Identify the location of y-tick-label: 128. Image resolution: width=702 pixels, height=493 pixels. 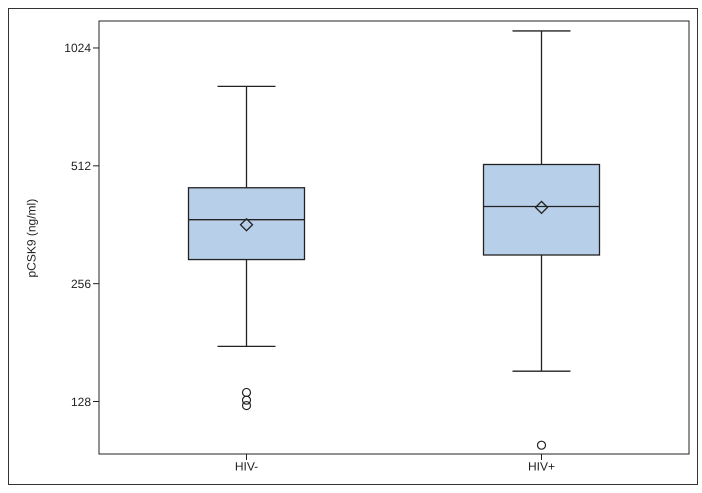
(81, 401).